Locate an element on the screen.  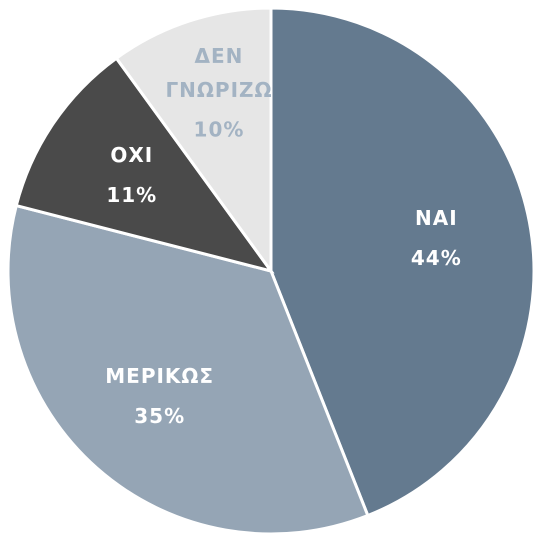
value-label: 11% is located at coordinates (131, 195).